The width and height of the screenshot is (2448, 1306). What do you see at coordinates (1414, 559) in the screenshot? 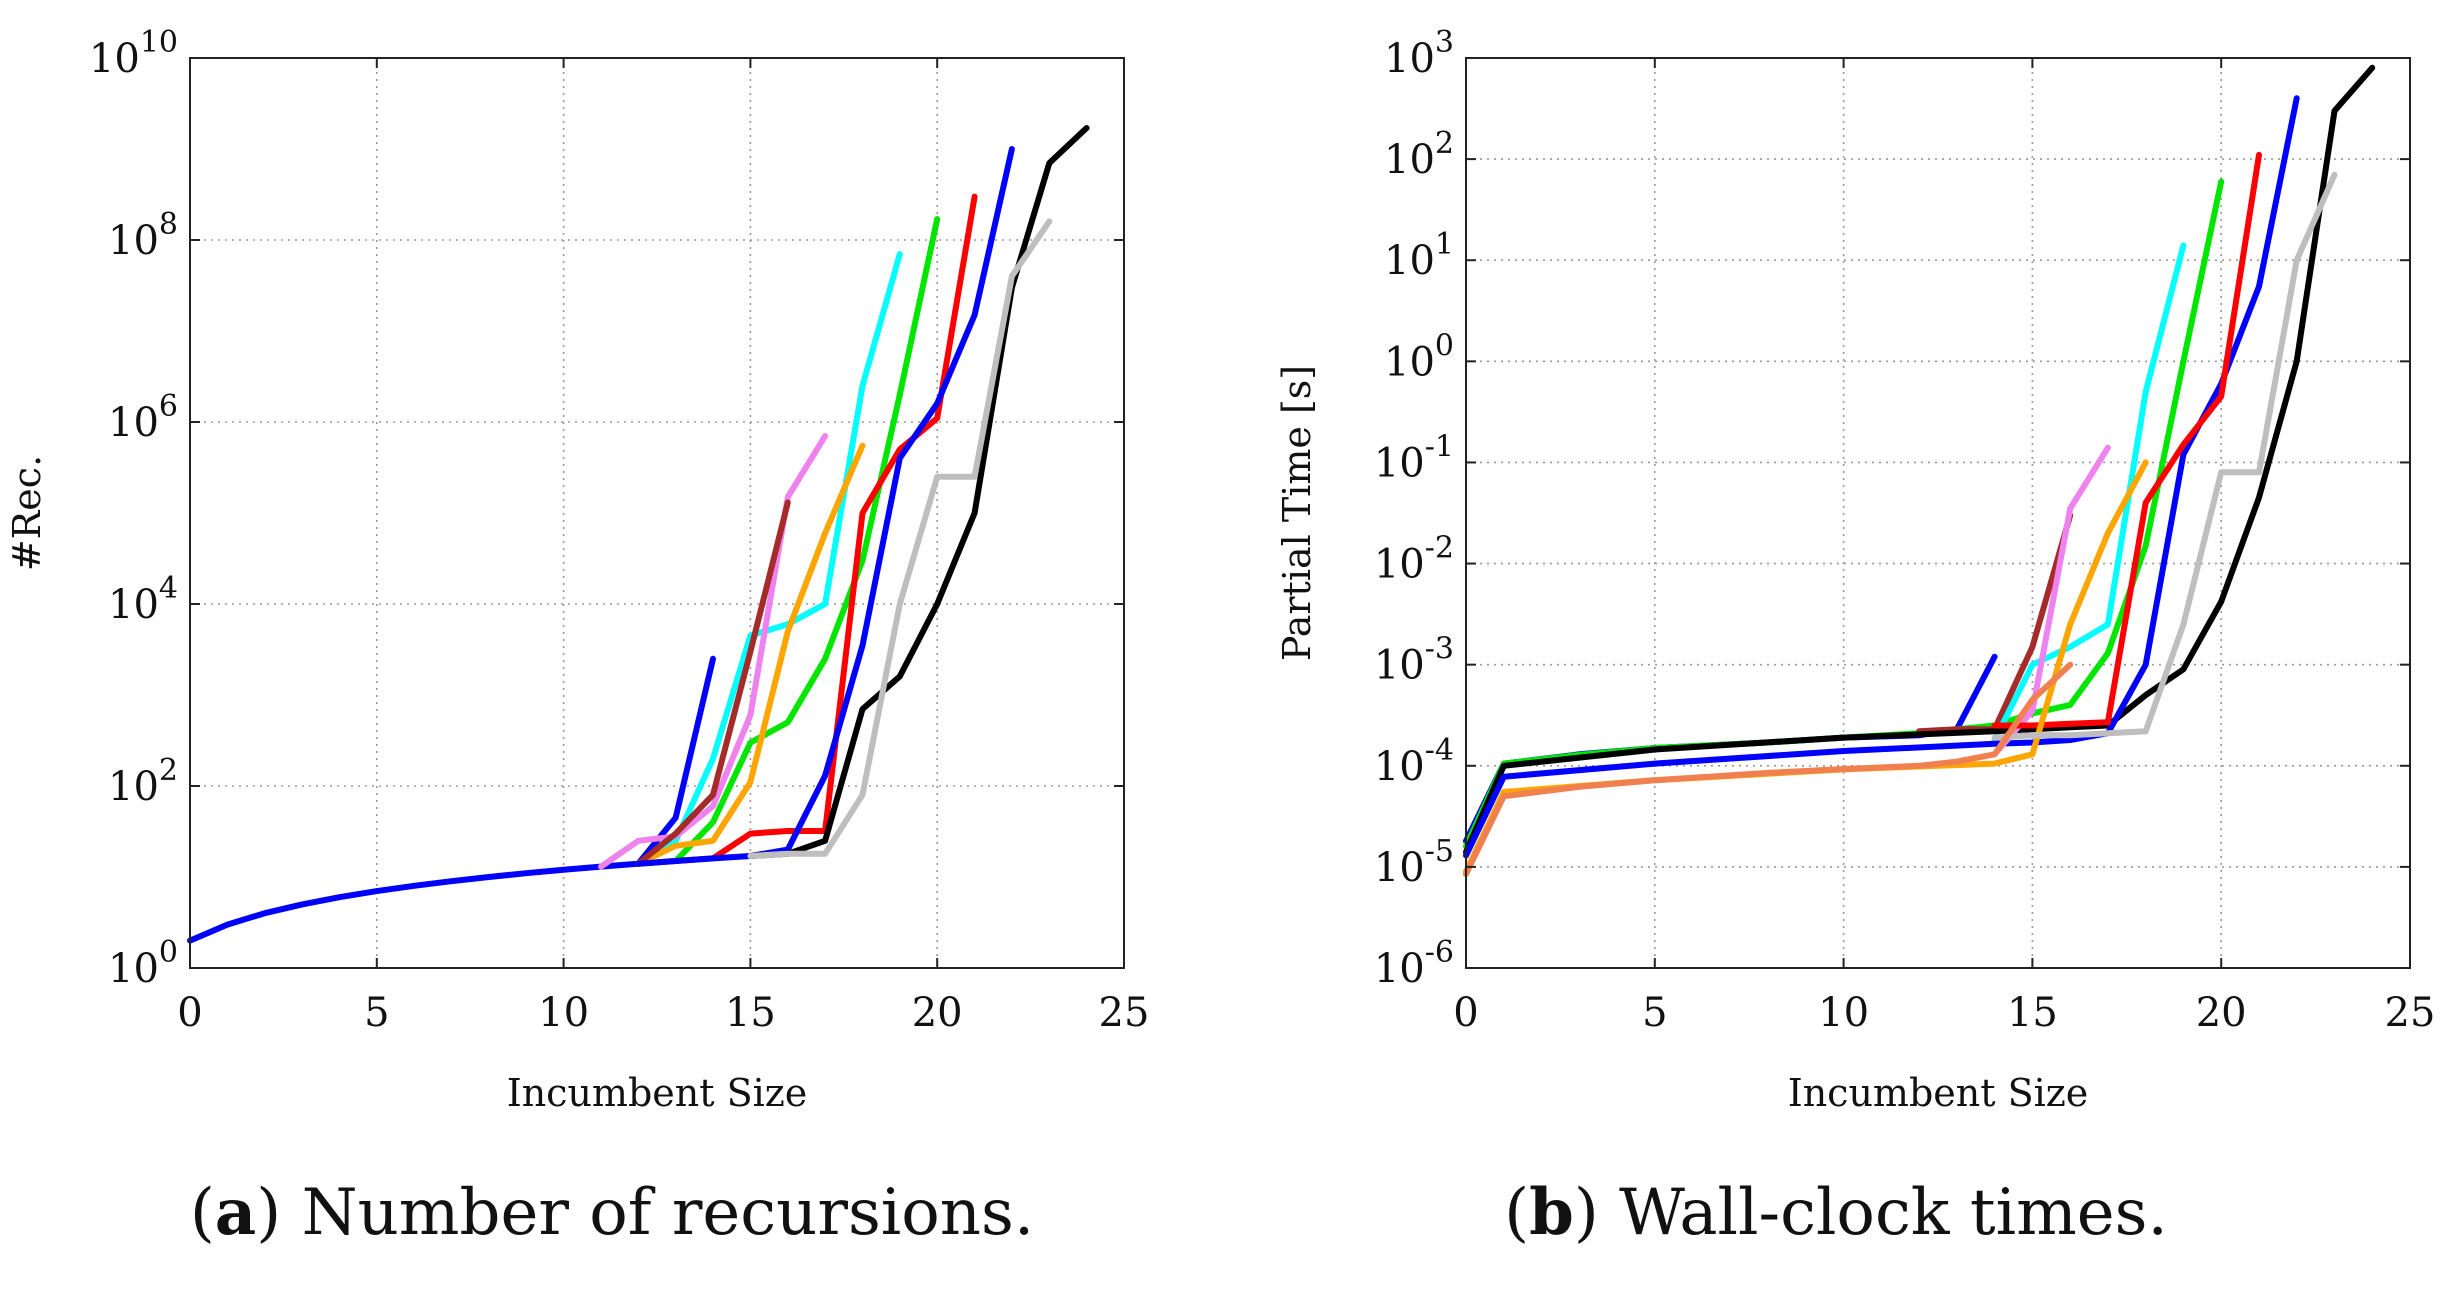
I see `y-tick-label: 10⁻²` at bounding box center [1414, 559].